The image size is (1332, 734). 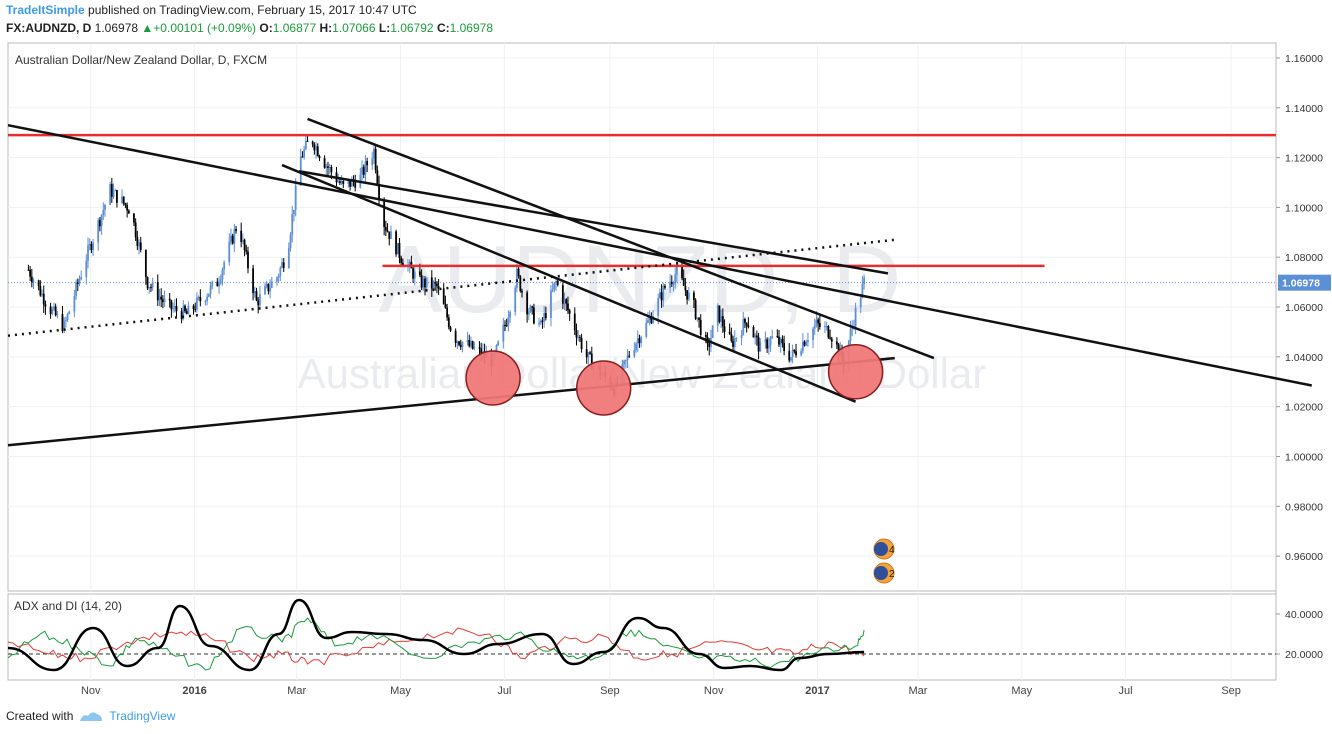 I want to click on event-marker-count: 4, so click(x=892, y=550).